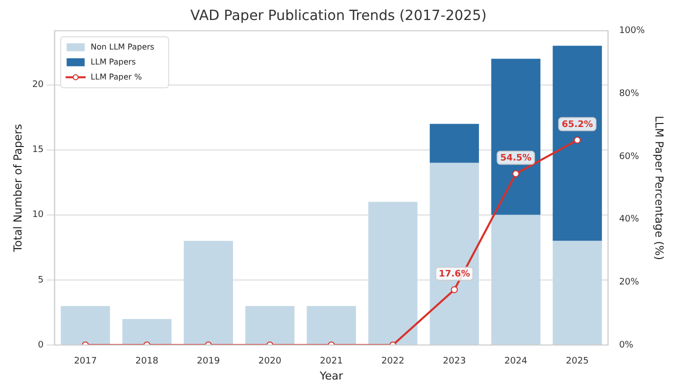 The height and width of the screenshot is (387, 677). What do you see at coordinates (122, 47) in the screenshot?
I see `legend-label: Non LLM Papers` at bounding box center [122, 47].